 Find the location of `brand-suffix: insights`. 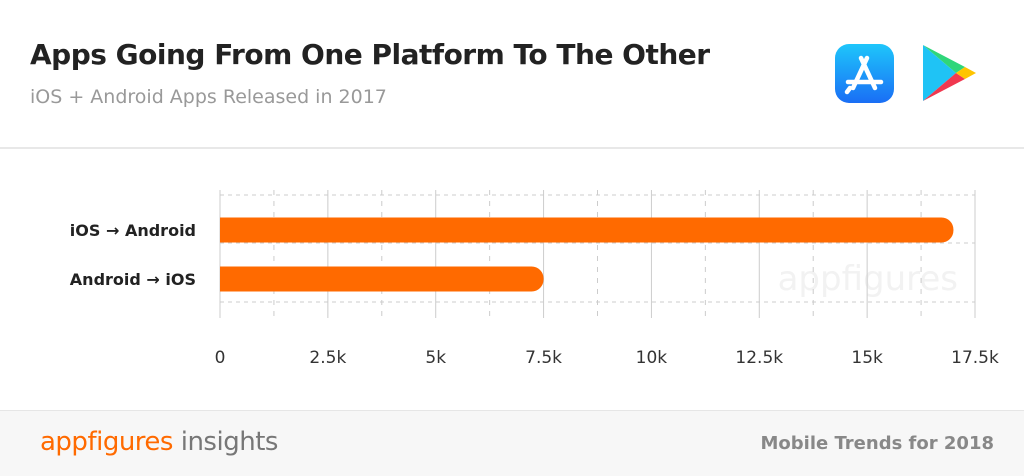

brand-suffix: insights is located at coordinates (225, 442).